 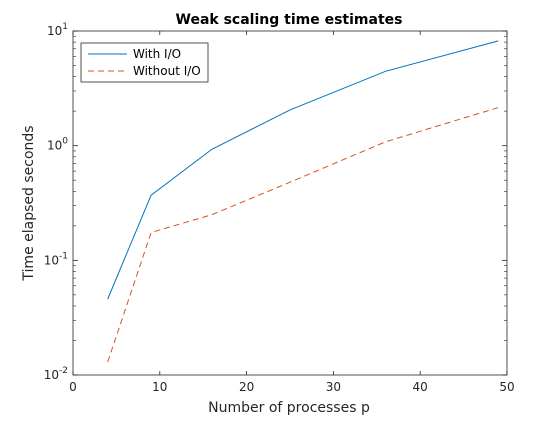 What do you see at coordinates (57, 145) in the screenshot?
I see `y-tick-label: 10⁰` at bounding box center [57, 145].